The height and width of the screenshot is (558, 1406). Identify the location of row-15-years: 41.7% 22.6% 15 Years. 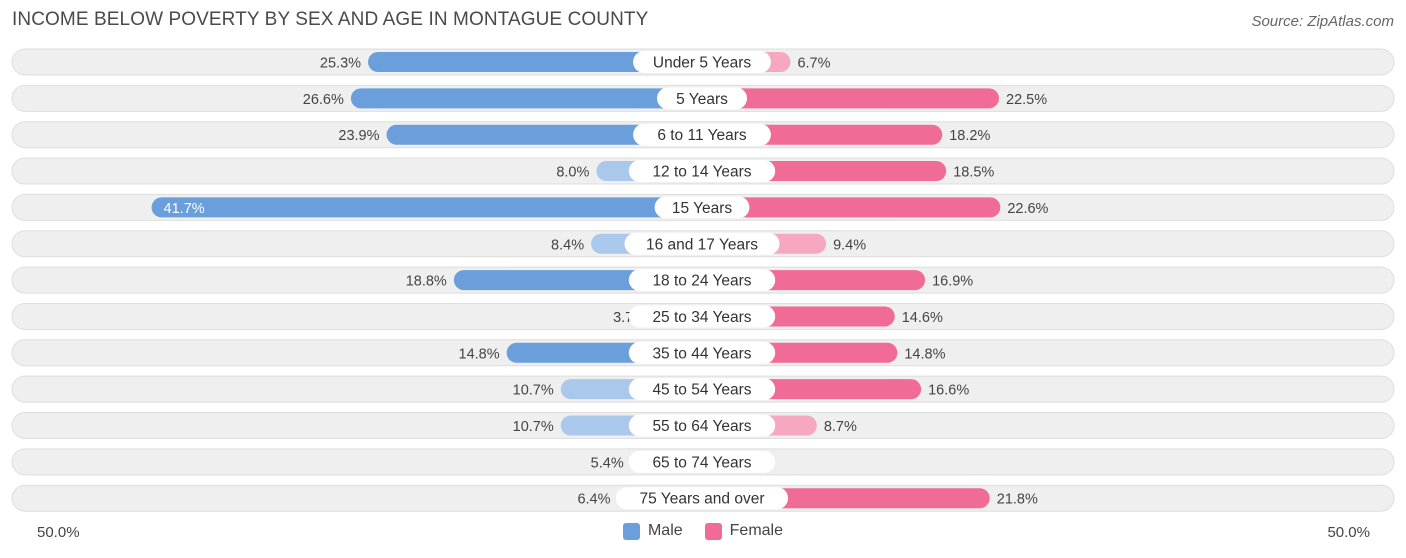
(703, 207).